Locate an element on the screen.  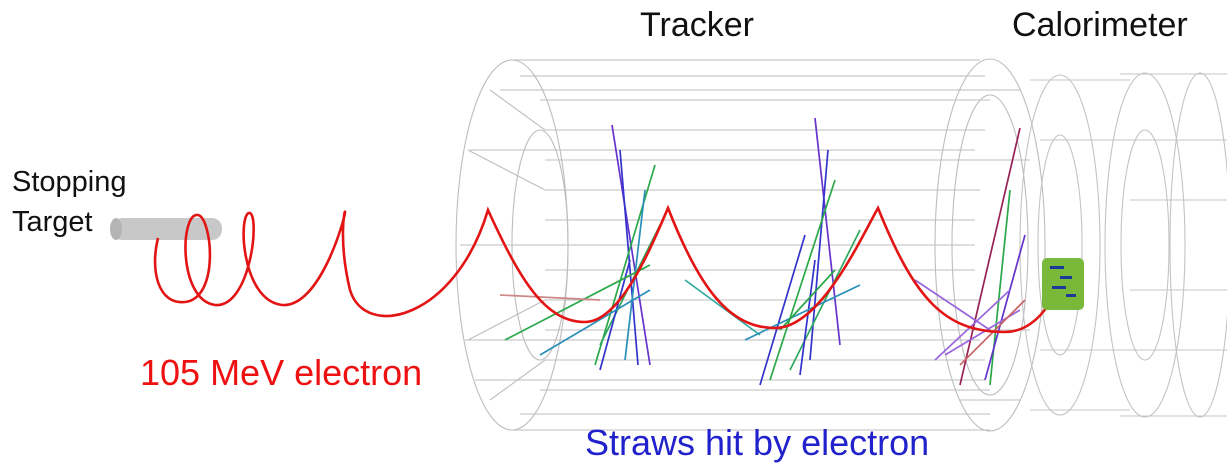
electron-label: 105 MeV electron is located at coordinates (281, 372).